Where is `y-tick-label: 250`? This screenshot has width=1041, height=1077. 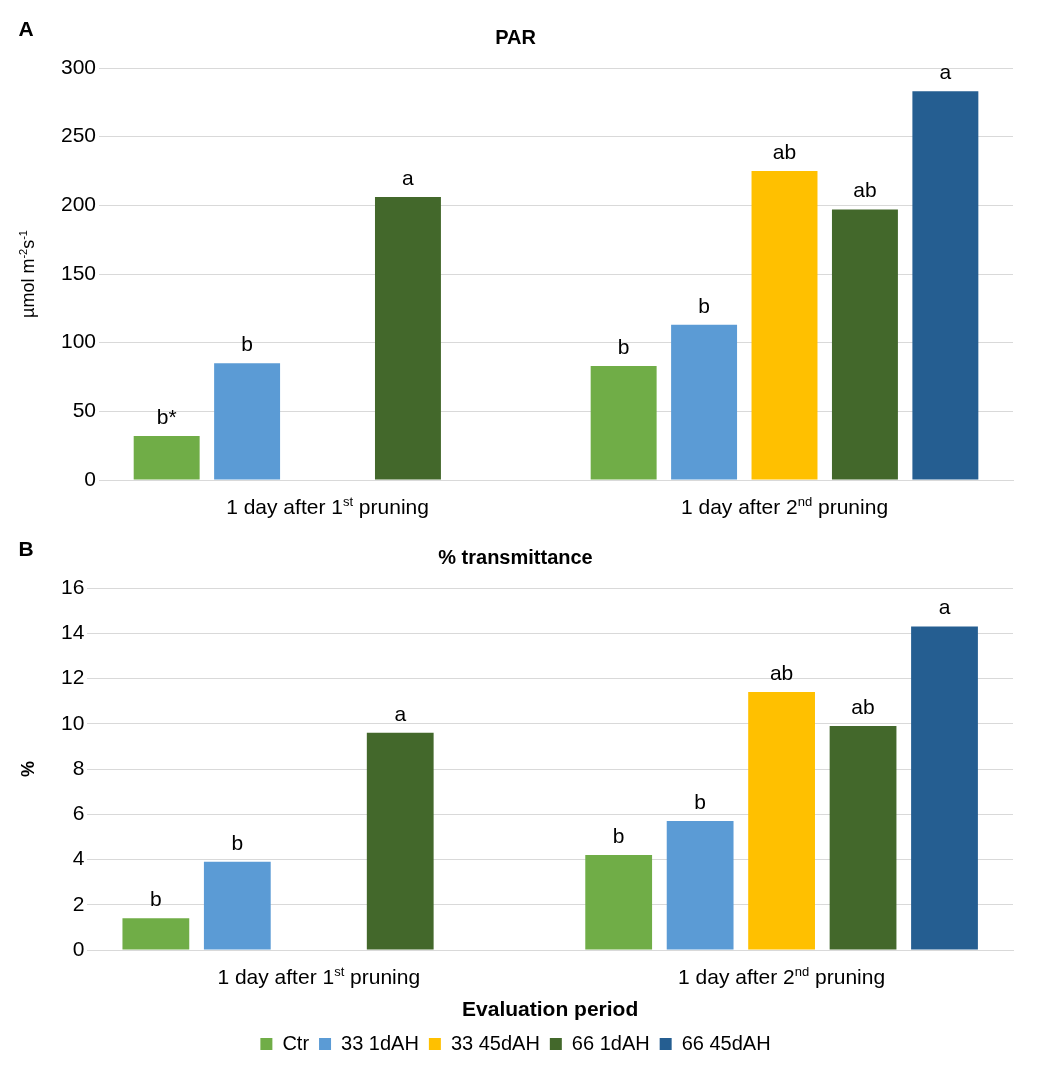 y-tick-label: 250 is located at coordinates (78, 135).